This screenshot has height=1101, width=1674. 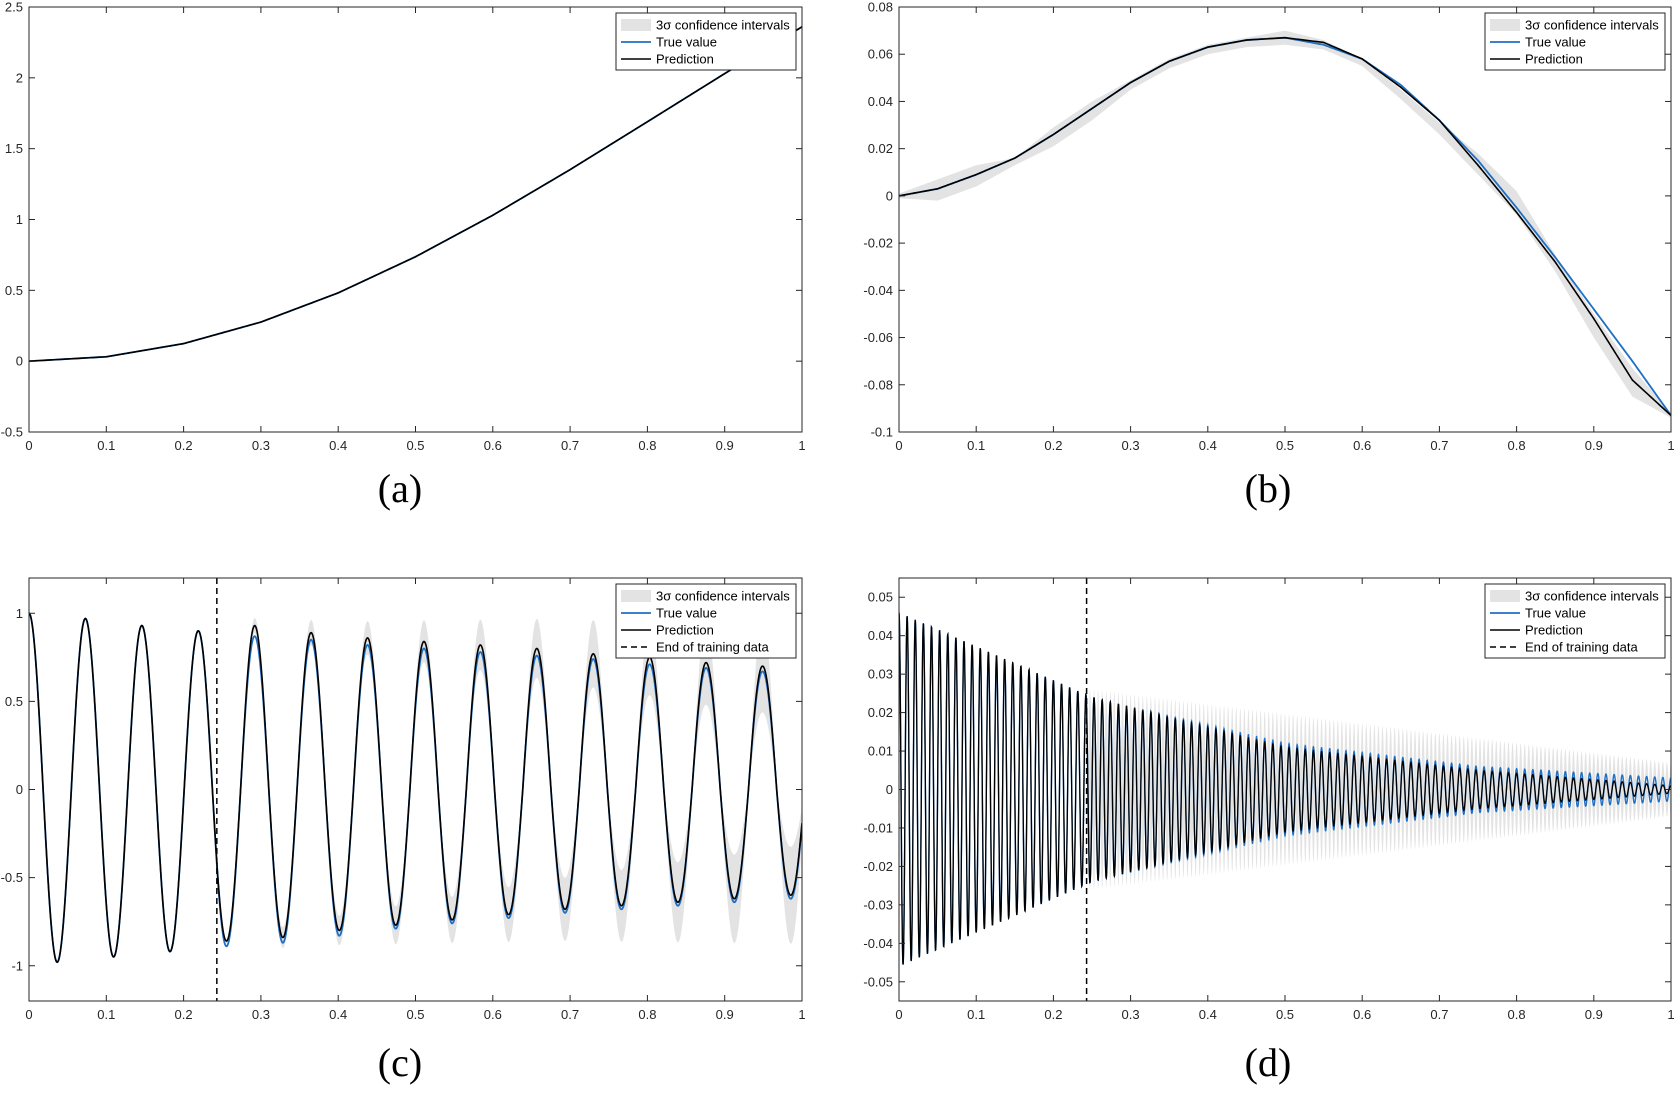 I want to click on panel-caption: (b), so click(x=1268, y=488).